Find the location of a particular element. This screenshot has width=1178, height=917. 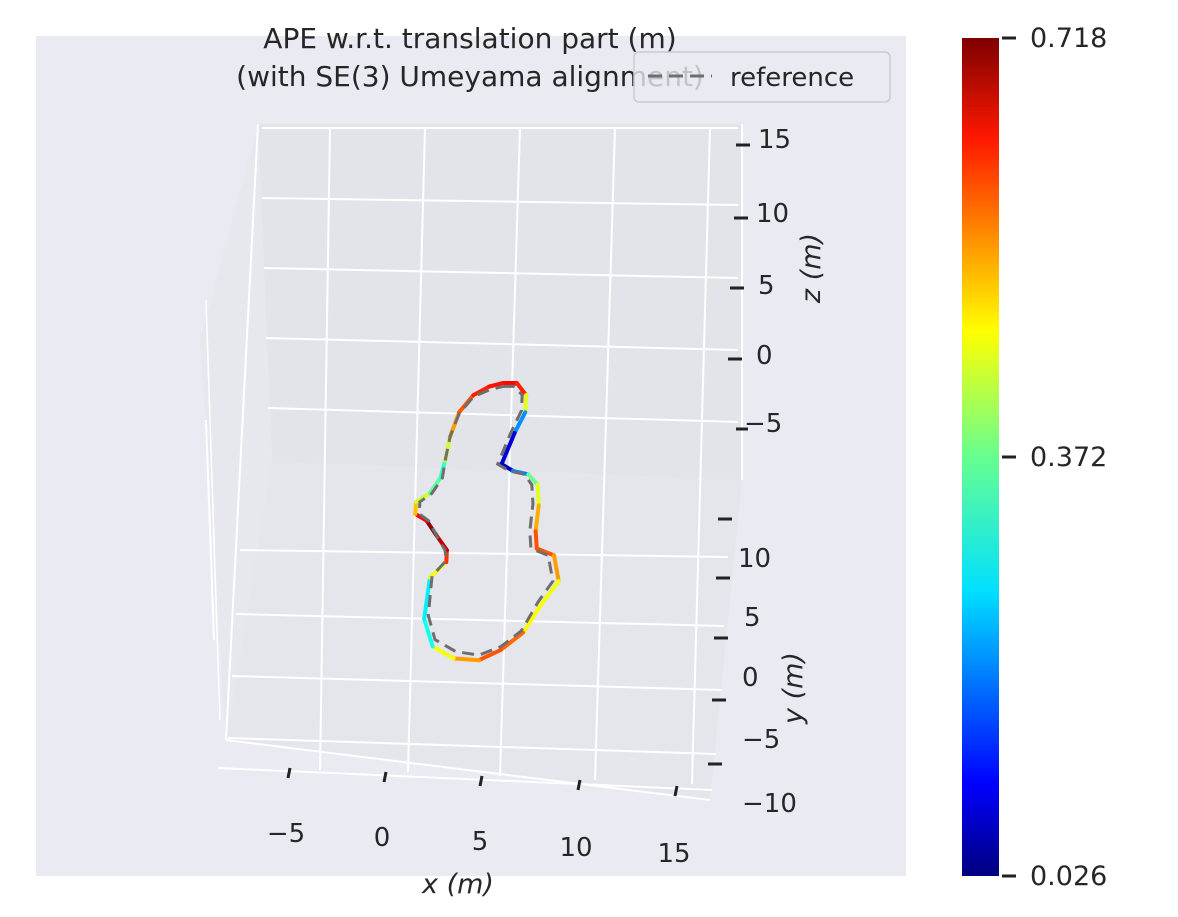

chart-title-line-1: APE w.r.t. translation part (m) is located at coordinates (469, 38).